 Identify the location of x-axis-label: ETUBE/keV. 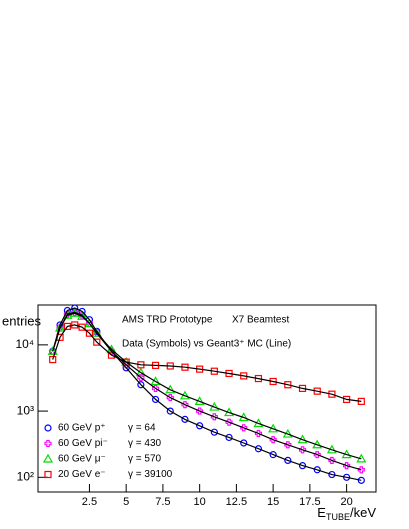
(346, 513).